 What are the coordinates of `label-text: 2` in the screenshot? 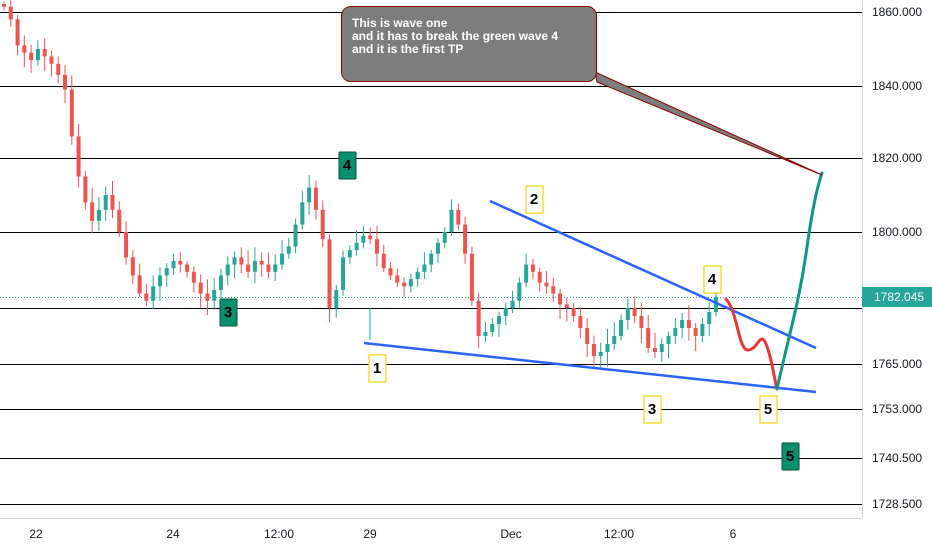 It's located at (534, 199).